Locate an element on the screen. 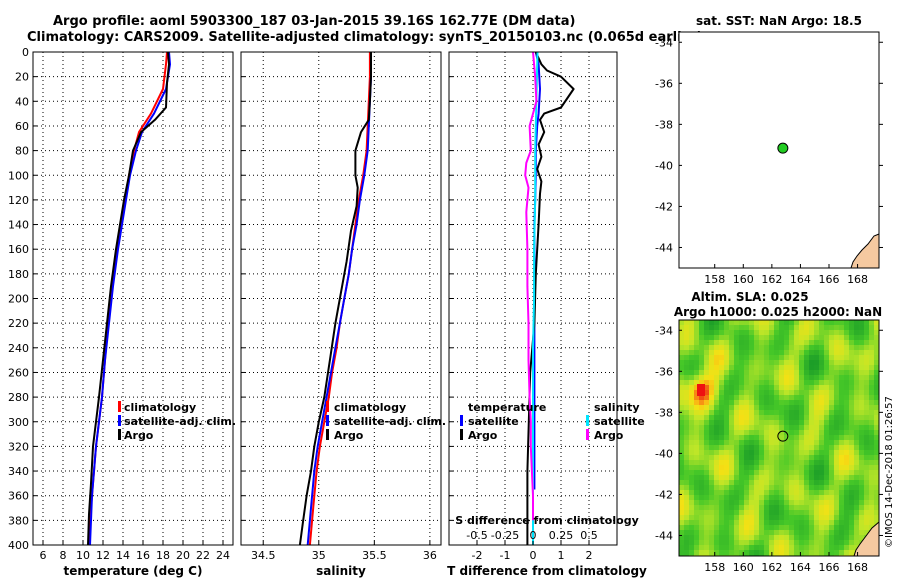  legend-label-climatology: climatology is located at coordinates (370, 407).